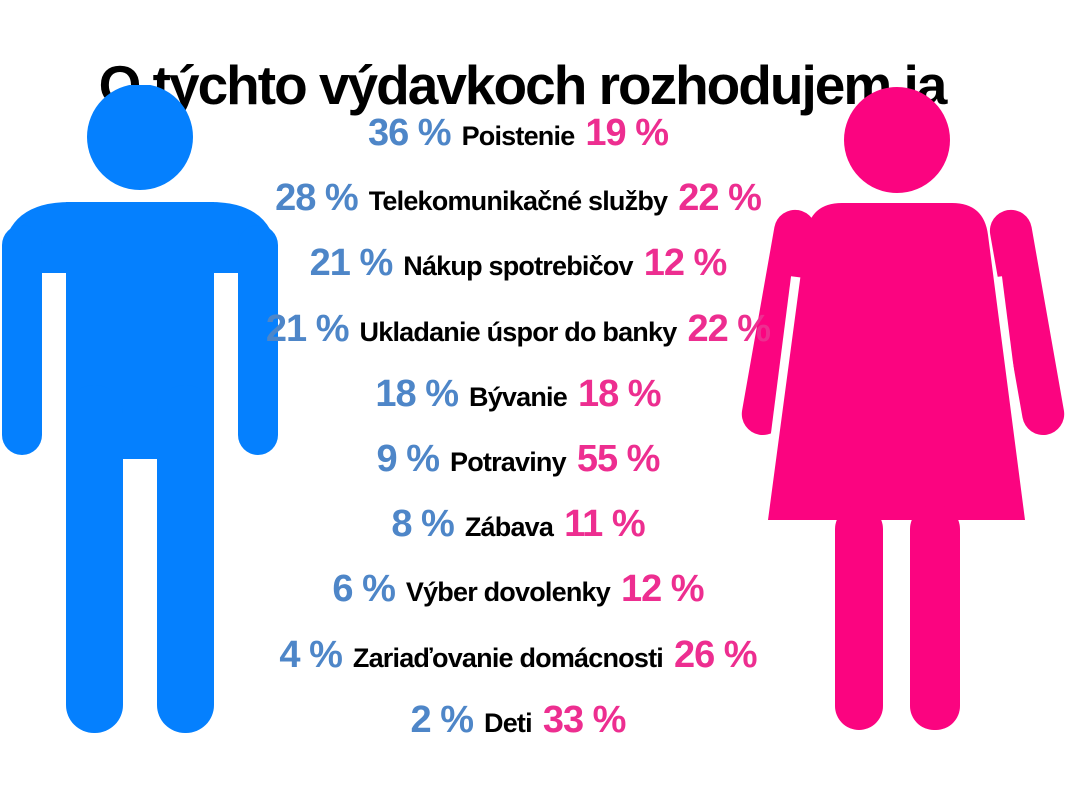  What do you see at coordinates (409, 133) in the screenshot?
I see `men-percentage: 36 %` at bounding box center [409, 133].